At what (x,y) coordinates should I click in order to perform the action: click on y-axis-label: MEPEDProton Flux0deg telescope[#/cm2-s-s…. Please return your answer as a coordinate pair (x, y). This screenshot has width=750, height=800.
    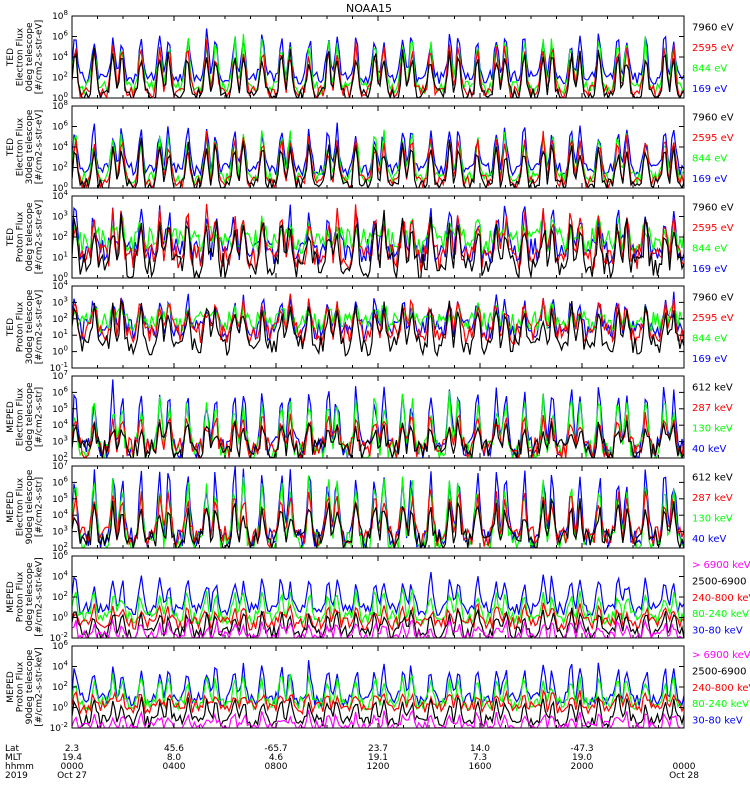
    Looking at the image, I should click on (25, 596).